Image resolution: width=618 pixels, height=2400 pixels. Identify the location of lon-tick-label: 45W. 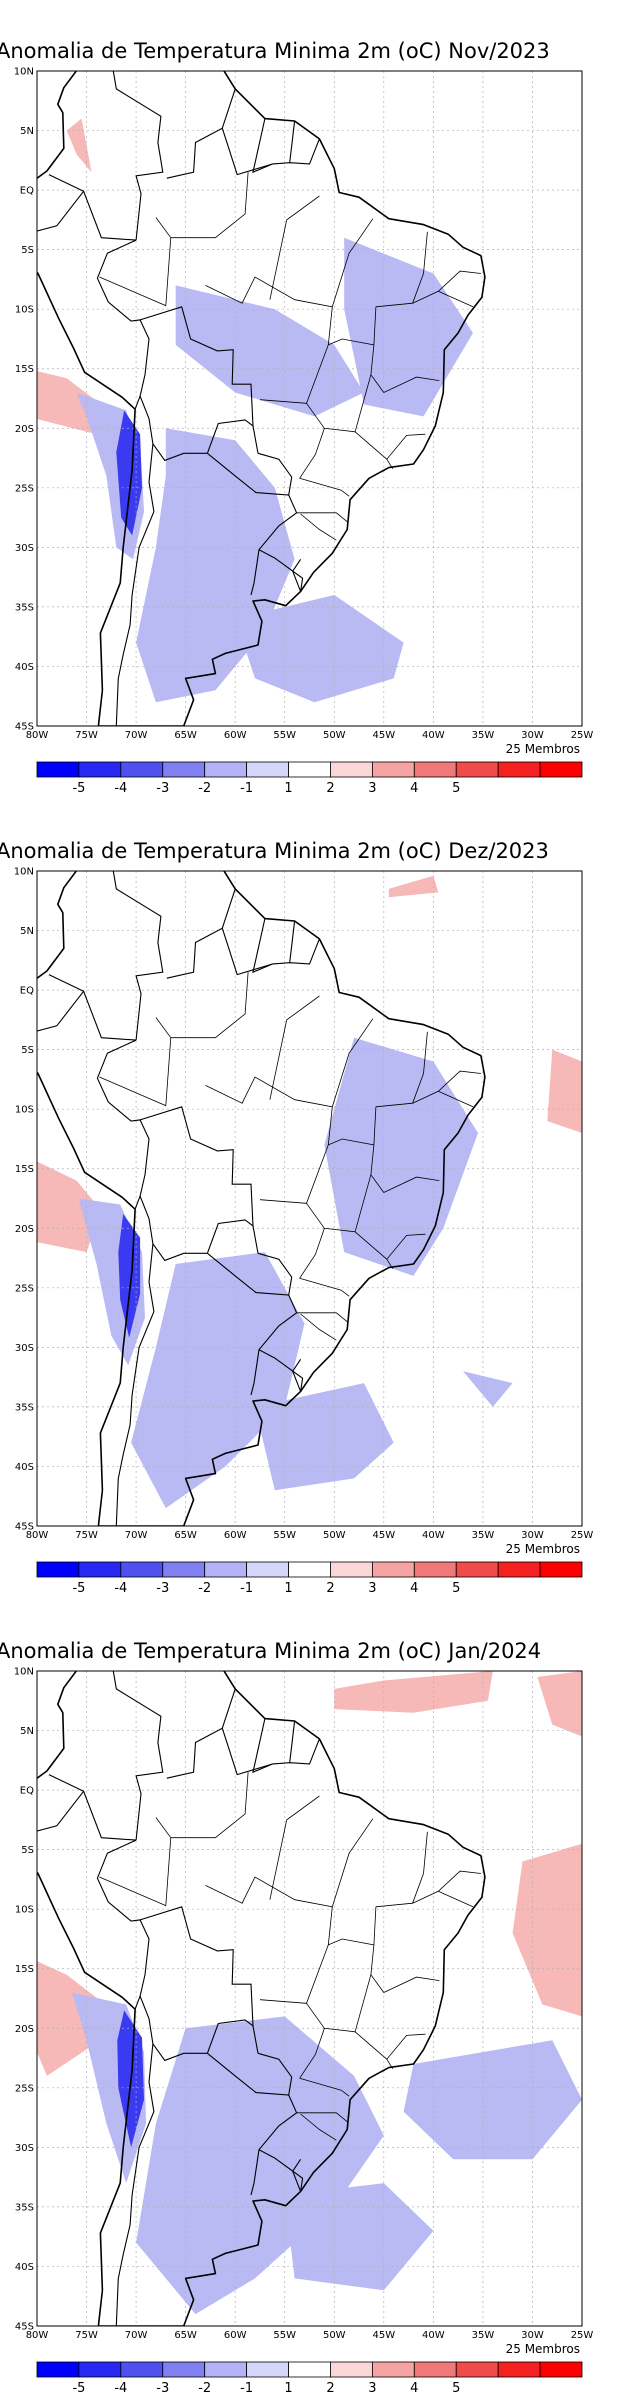
(384, 735).